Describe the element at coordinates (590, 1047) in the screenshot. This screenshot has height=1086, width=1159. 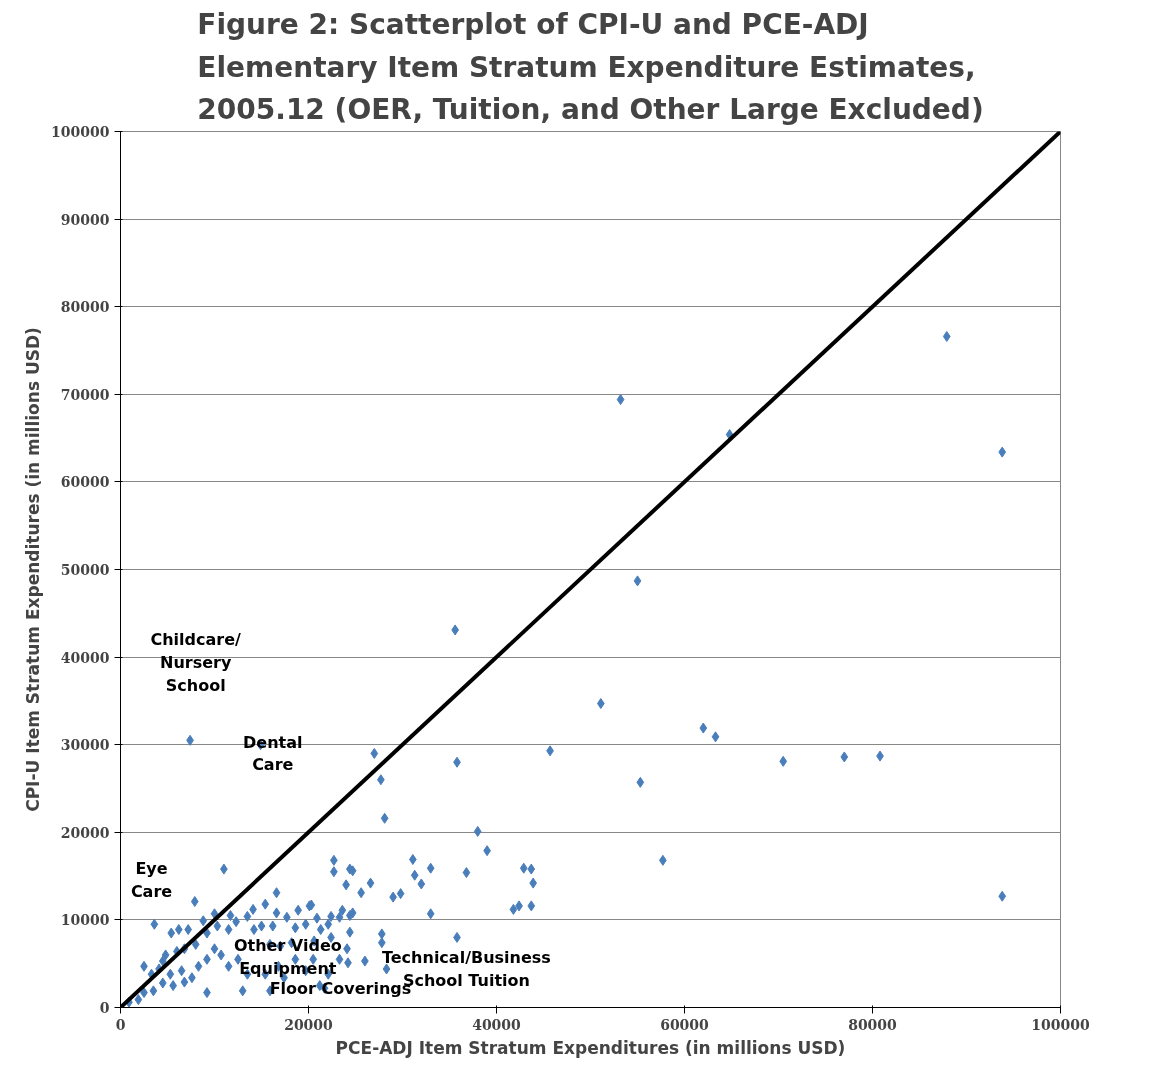
I see `x-axis-title: PCE-ADJ Item Stratum Expenditures (in millions USD)` at that location.